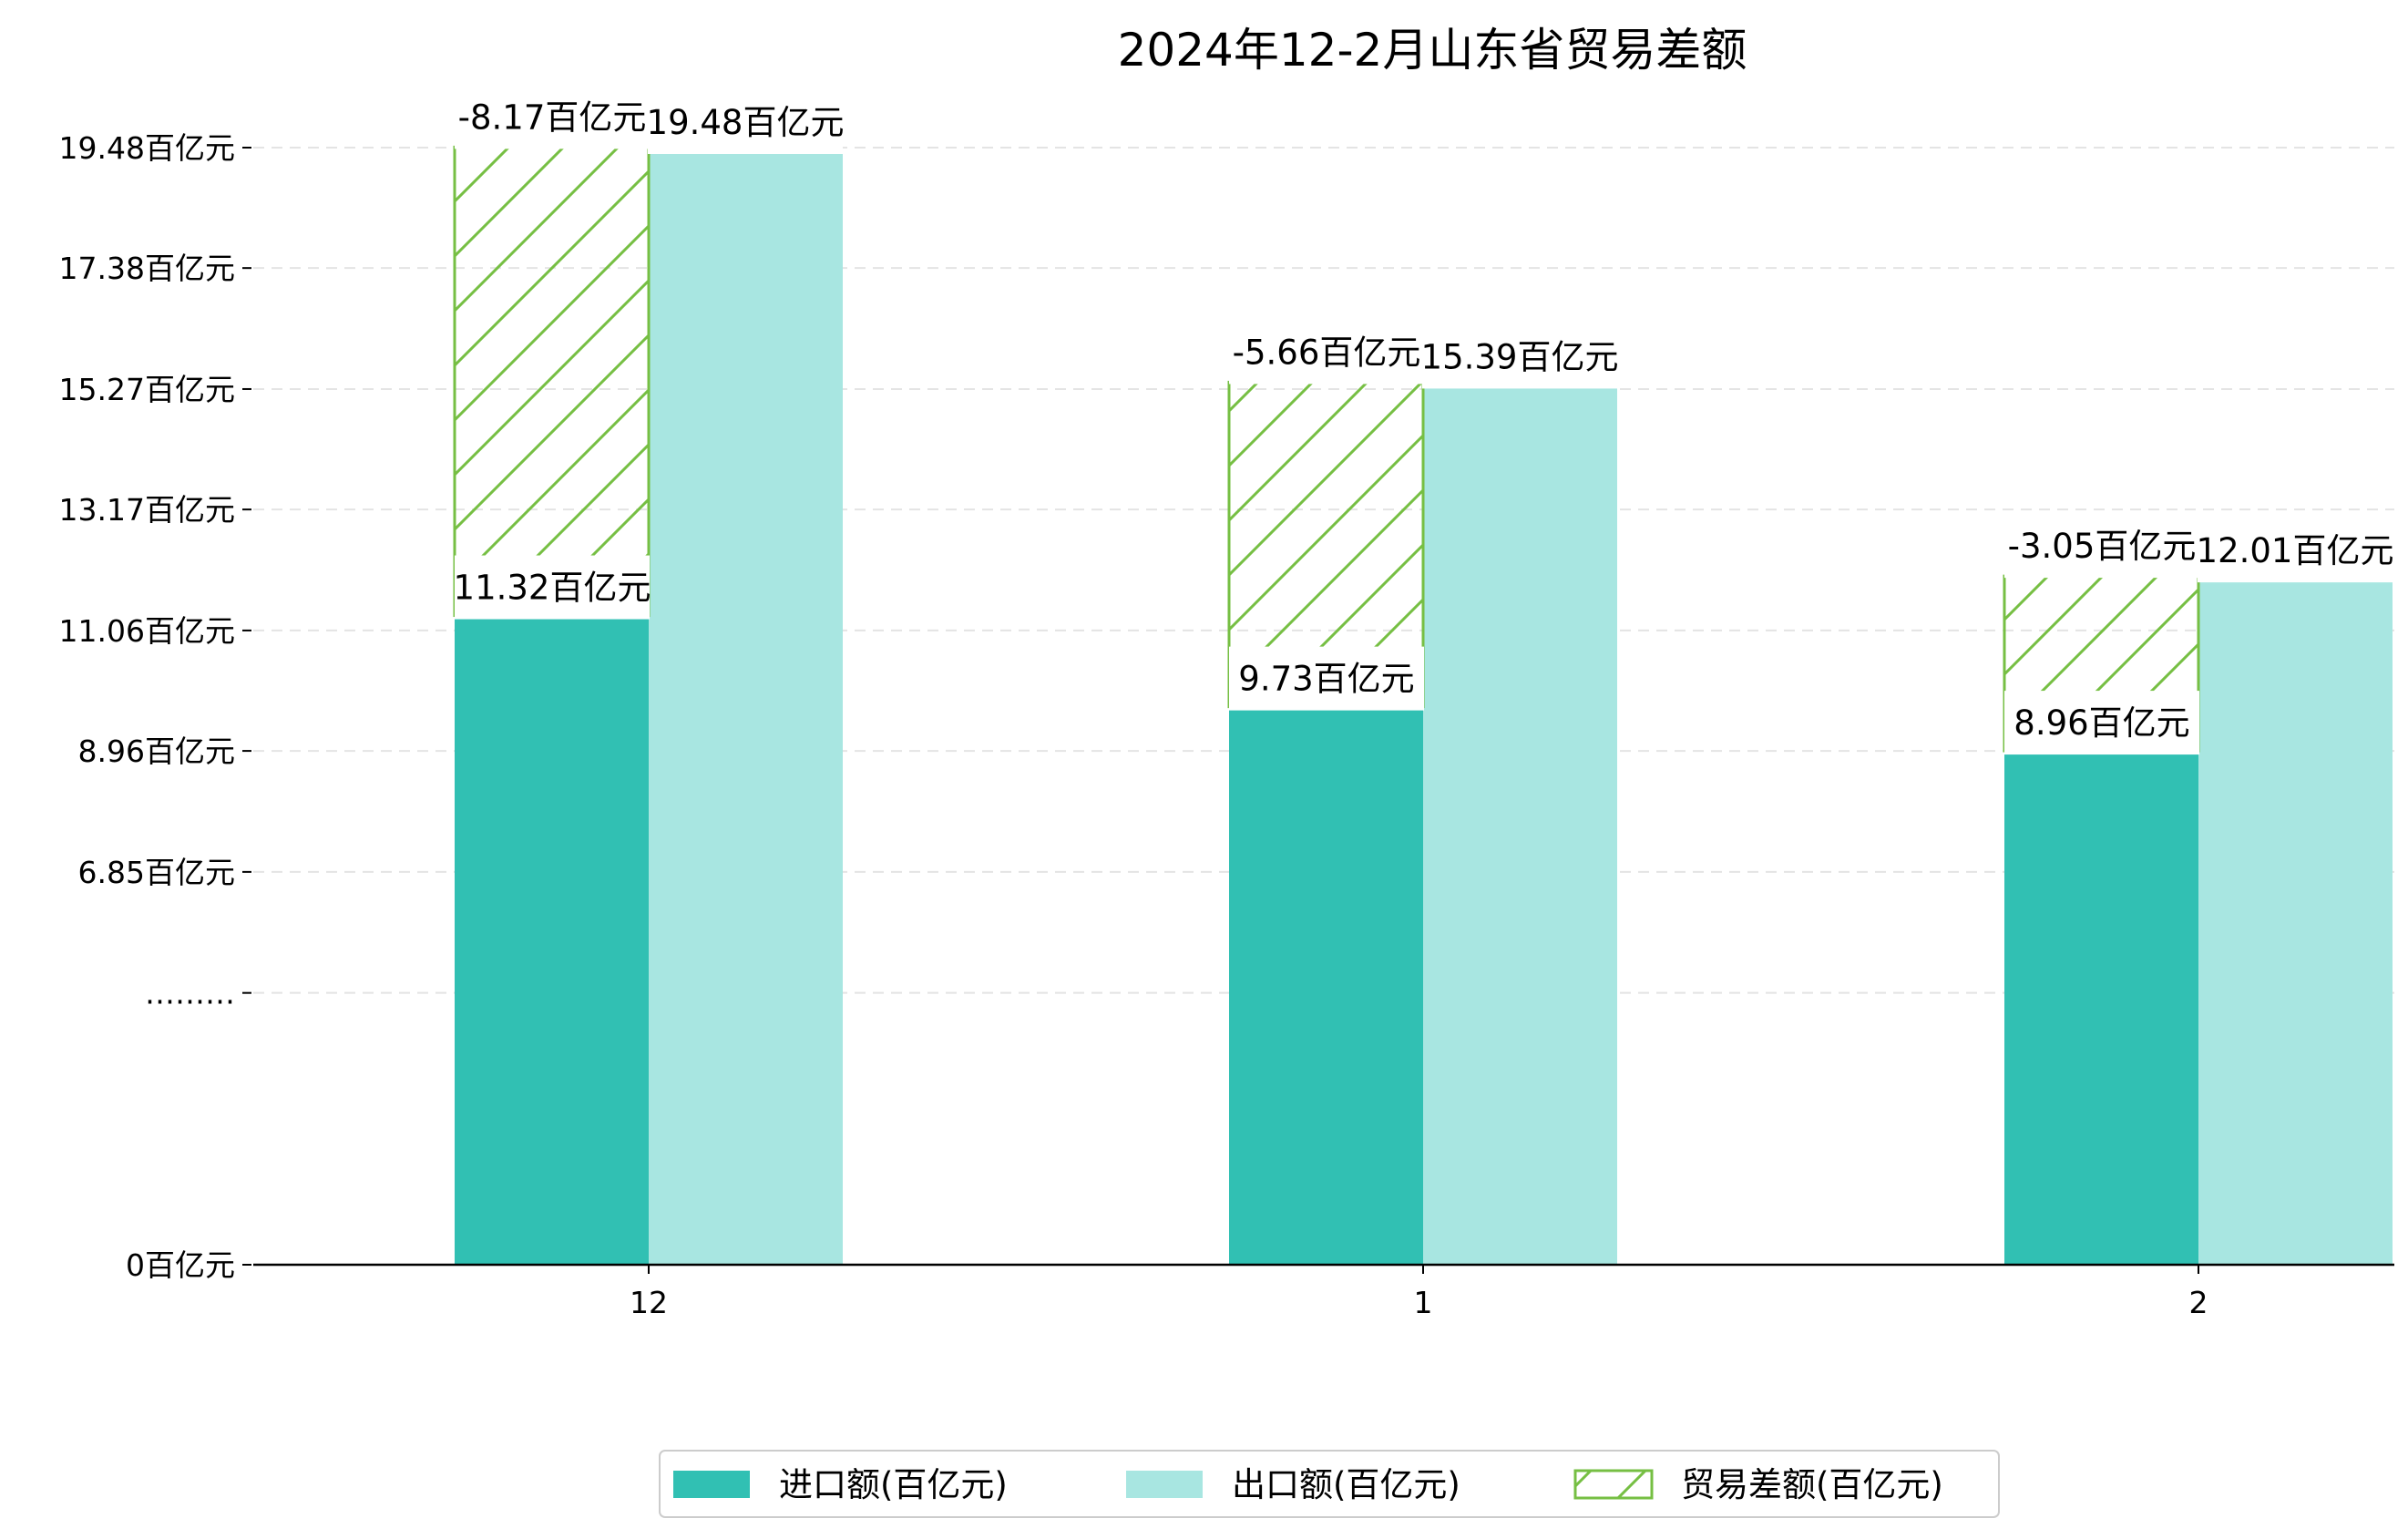 The width and height of the screenshot is (2408, 1539). What do you see at coordinates (147, 269) in the screenshot?
I see `y-tick-label: 17.38百亿元` at bounding box center [147, 269].